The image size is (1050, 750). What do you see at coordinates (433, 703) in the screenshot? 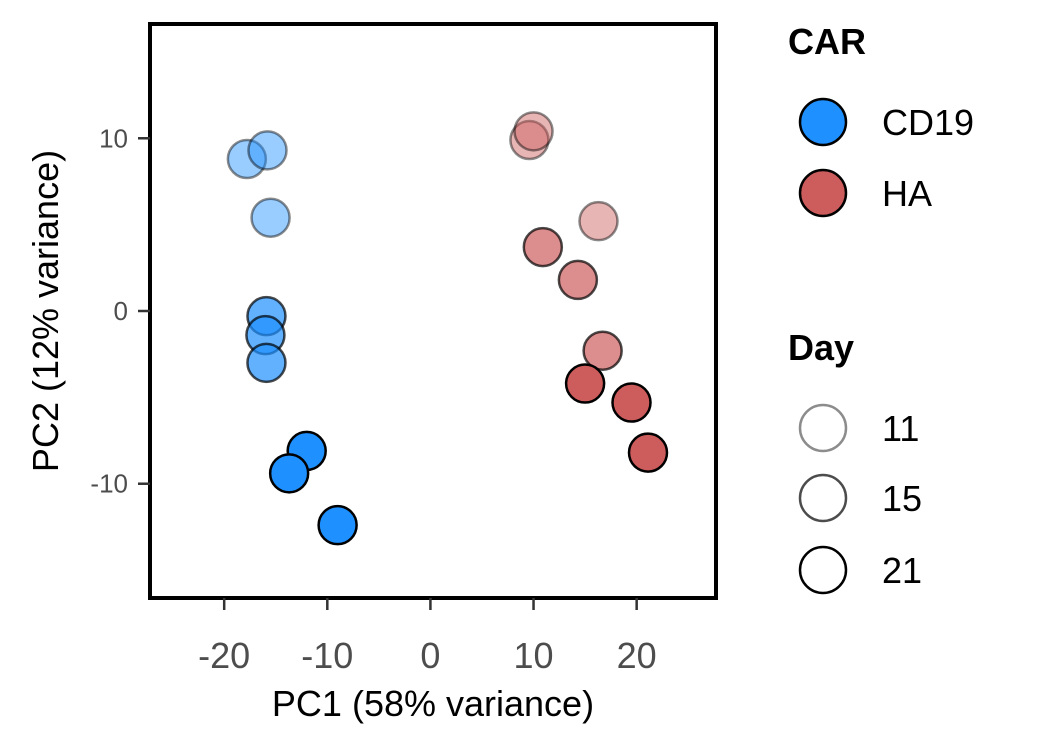
I see `x-axis-title: PC1 (58% variance)` at bounding box center [433, 703].